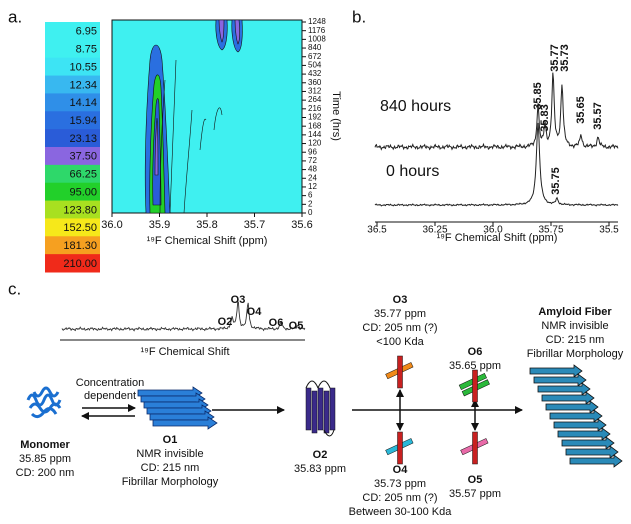  I want to click on y-tick-label: 48, so click(312, 169).